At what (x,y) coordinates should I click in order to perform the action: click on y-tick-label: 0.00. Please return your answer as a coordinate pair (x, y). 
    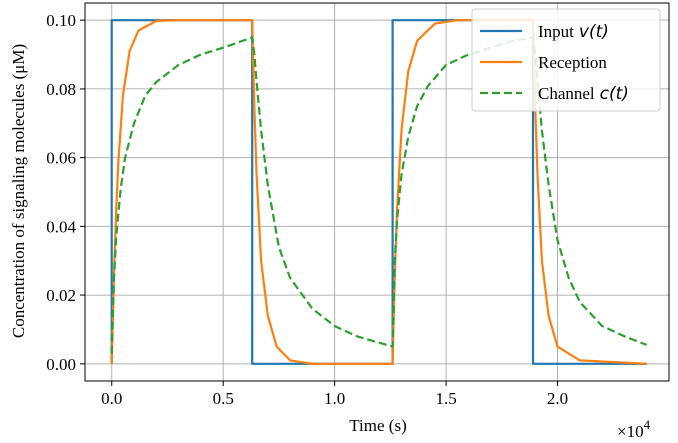
    Looking at the image, I should click on (61, 364).